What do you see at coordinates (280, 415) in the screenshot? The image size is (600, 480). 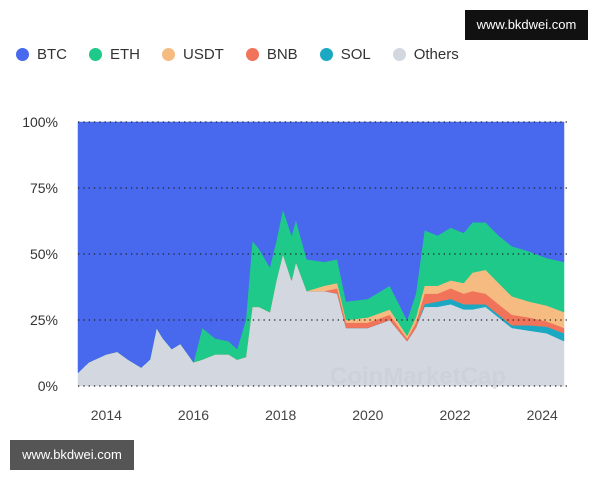 I see `x-tick-label: 2018` at bounding box center [280, 415].